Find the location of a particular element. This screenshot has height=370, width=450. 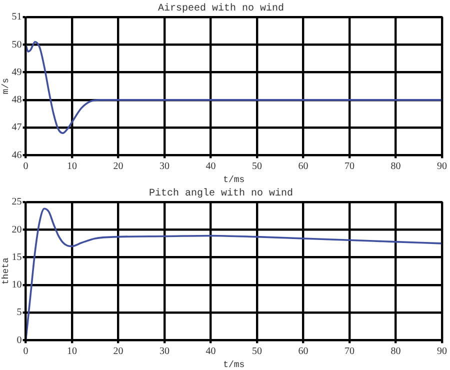

y-tick-label: 20 is located at coordinates (17, 230).